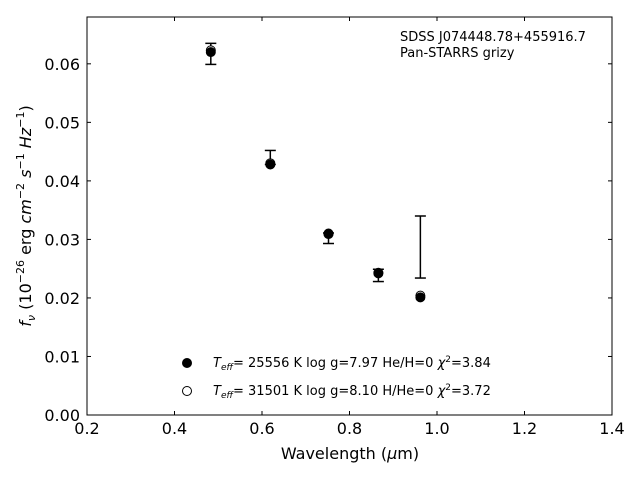 This screenshot has height=484, width=640. Describe the element at coordinates (349, 428) in the screenshot. I see `x-tick-label: 0.8` at that location.